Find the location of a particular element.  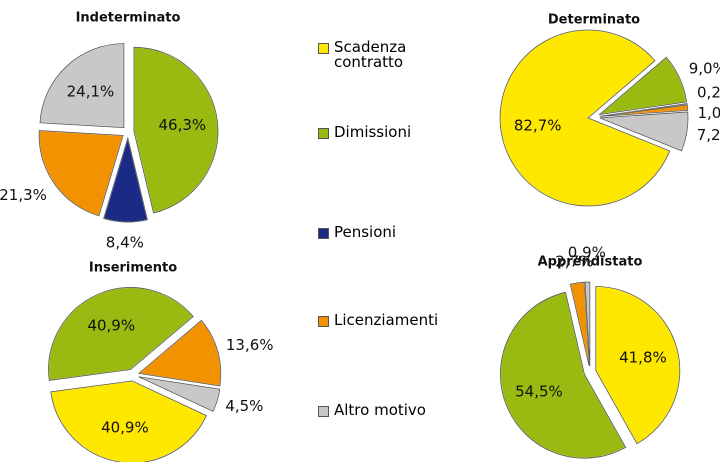

legend-label: Altro motivo is located at coordinates (380, 410).